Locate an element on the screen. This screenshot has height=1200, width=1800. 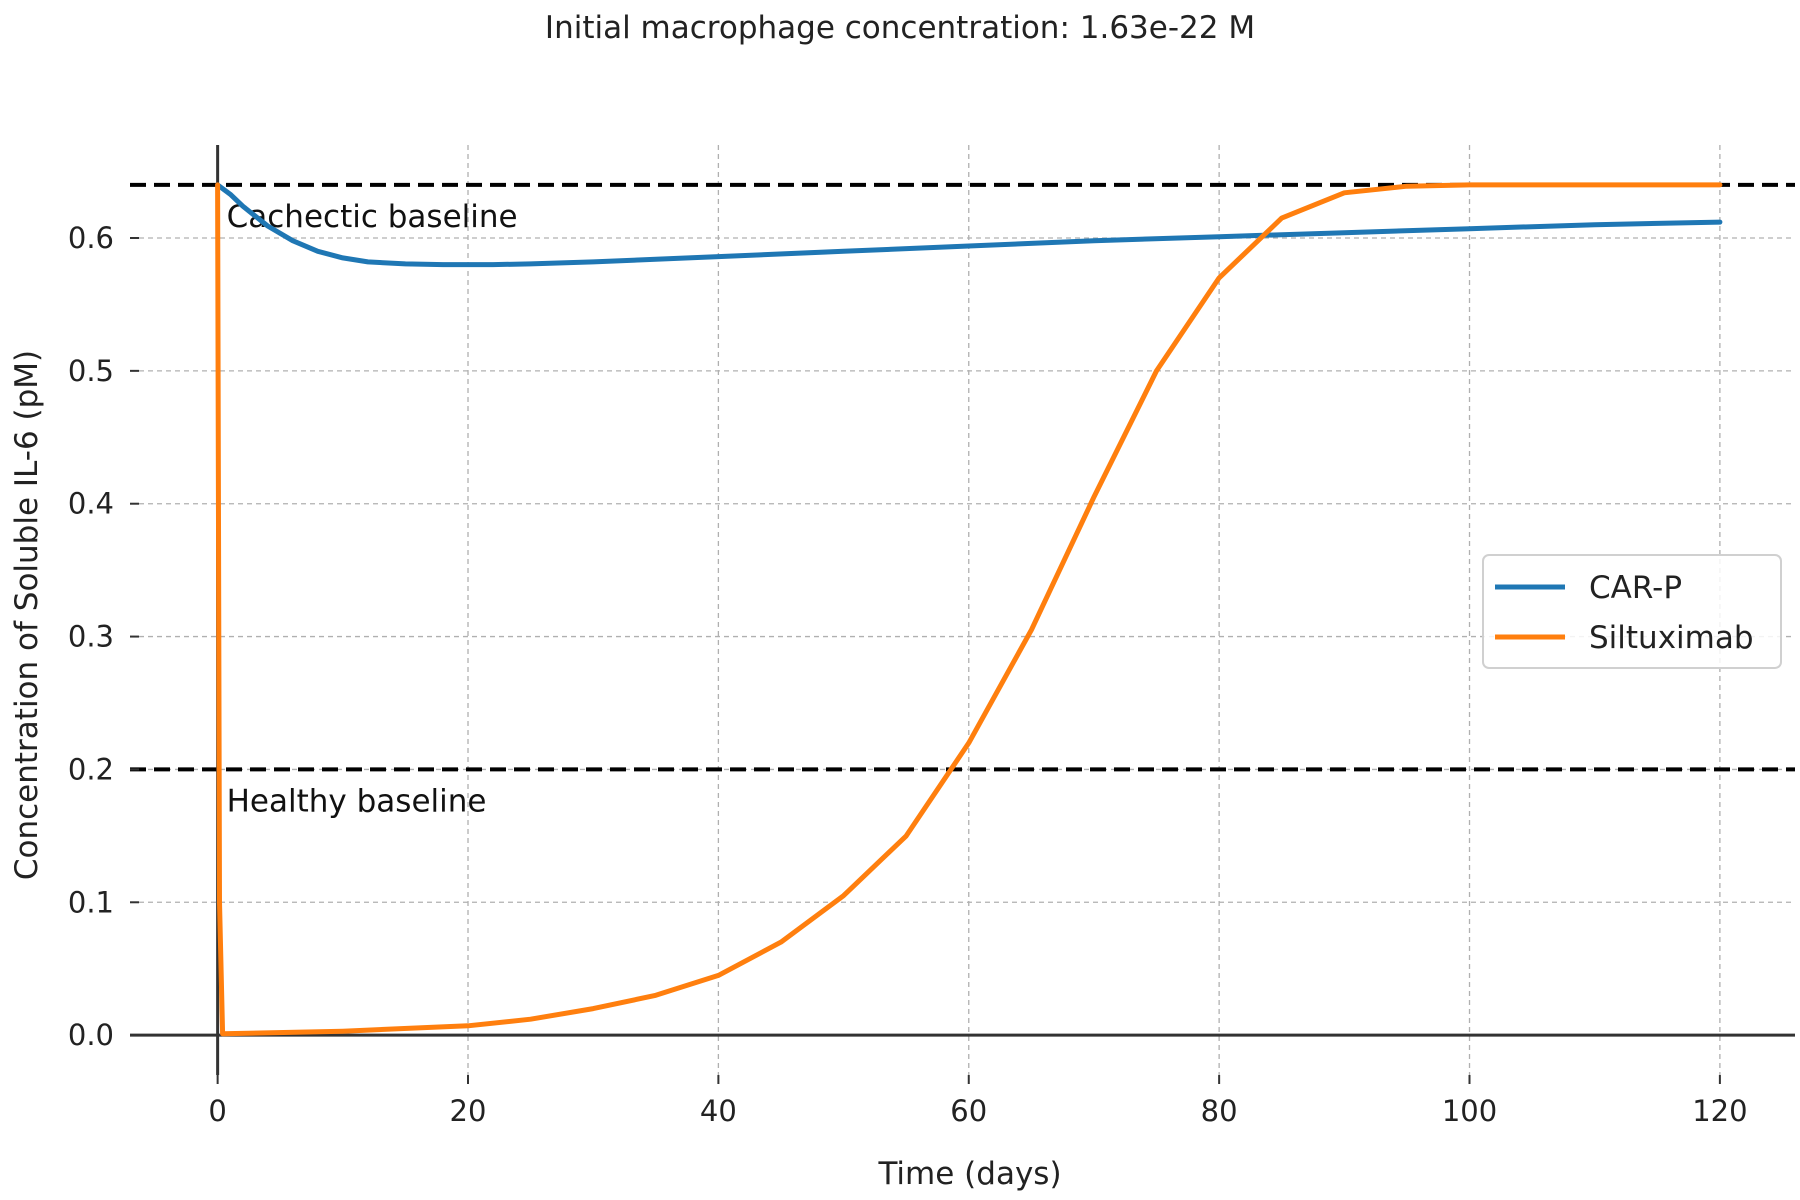
y-axis-label: Concentration of Soluble IL-6 (pM) is located at coordinates (27, 615).